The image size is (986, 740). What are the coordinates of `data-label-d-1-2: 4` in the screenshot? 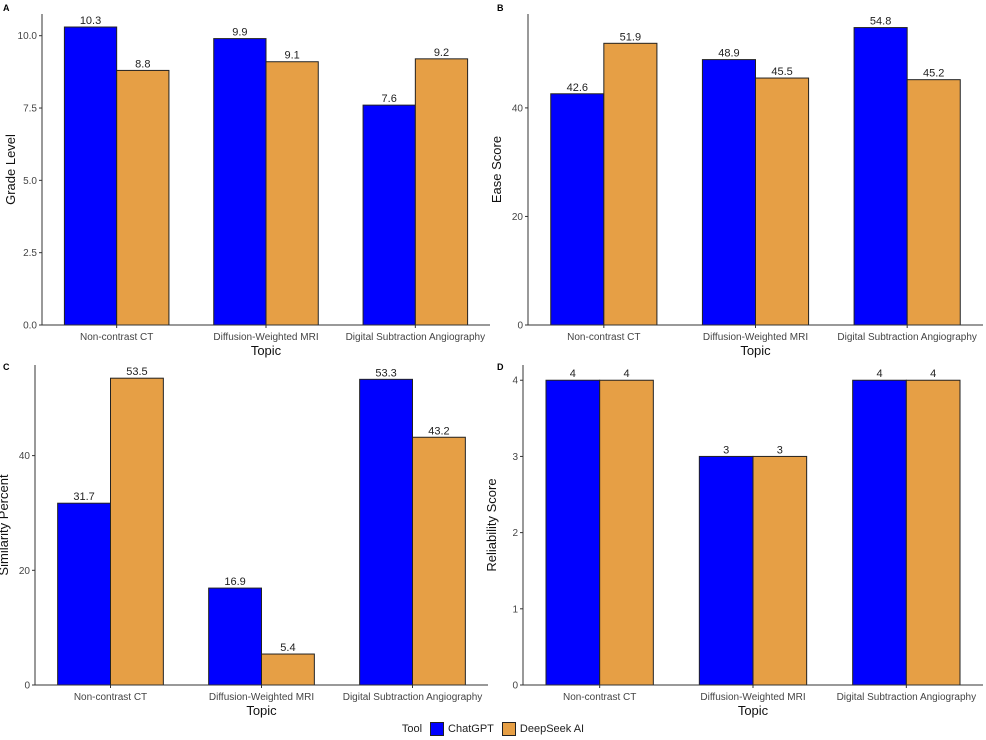 It's located at (933, 374).